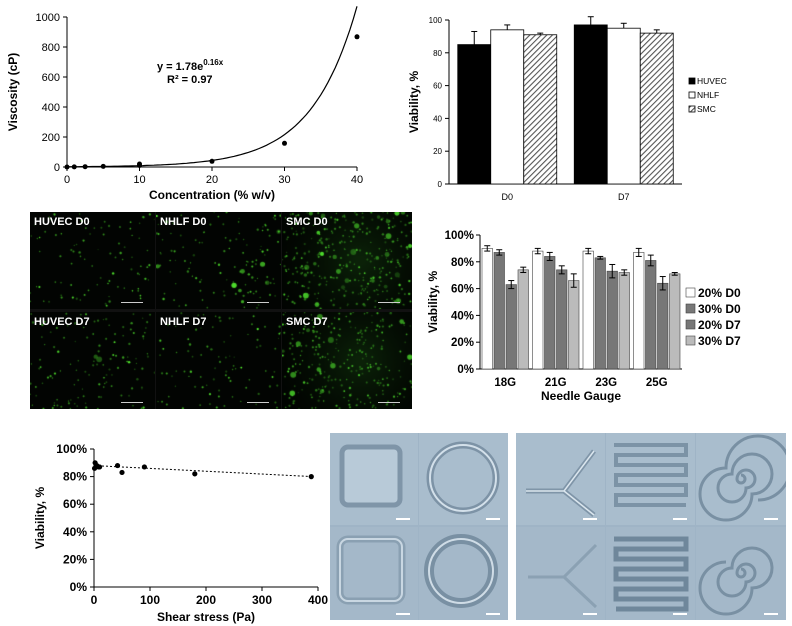 This screenshot has height=626, width=792. What do you see at coordinates (719, 341) in the screenshot?
I see `legend-label: 30% D7` at bounding box center [719, 341].